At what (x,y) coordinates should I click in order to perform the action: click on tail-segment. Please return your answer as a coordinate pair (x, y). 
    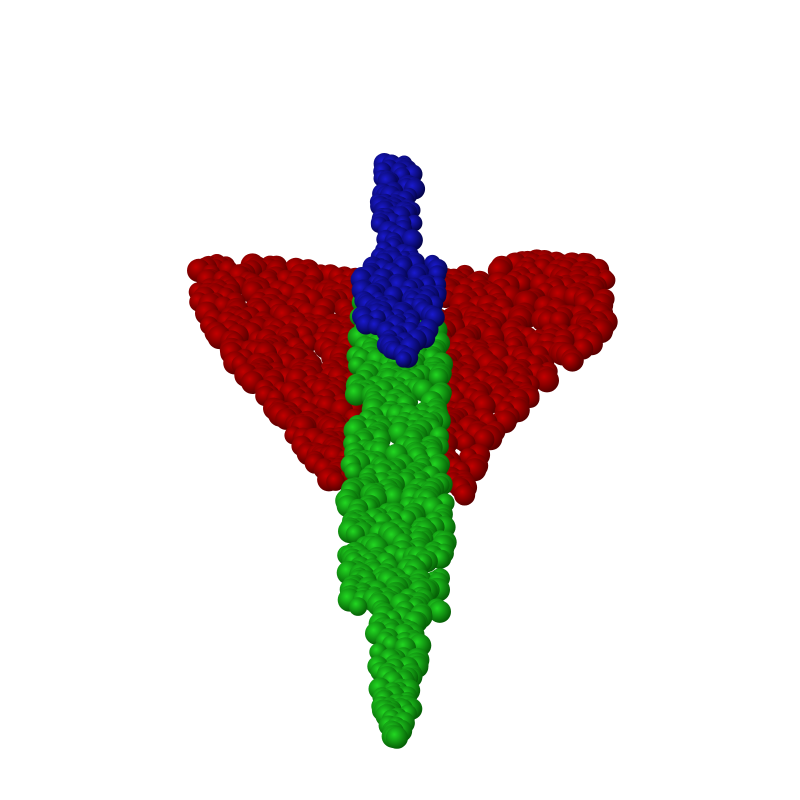
    Looking at the image, I should click on (399, 260).